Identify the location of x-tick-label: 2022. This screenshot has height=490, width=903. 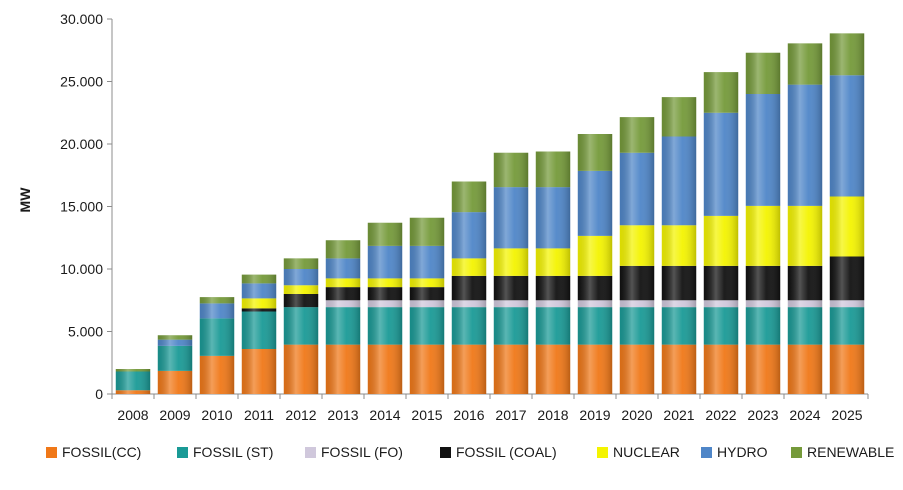
(720, 415).